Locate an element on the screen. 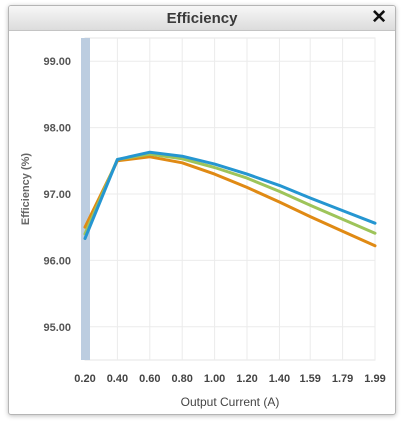 This screenshot has width=402, height=421. x-tick-label: 1.20 is located at coordinates (246, 379).